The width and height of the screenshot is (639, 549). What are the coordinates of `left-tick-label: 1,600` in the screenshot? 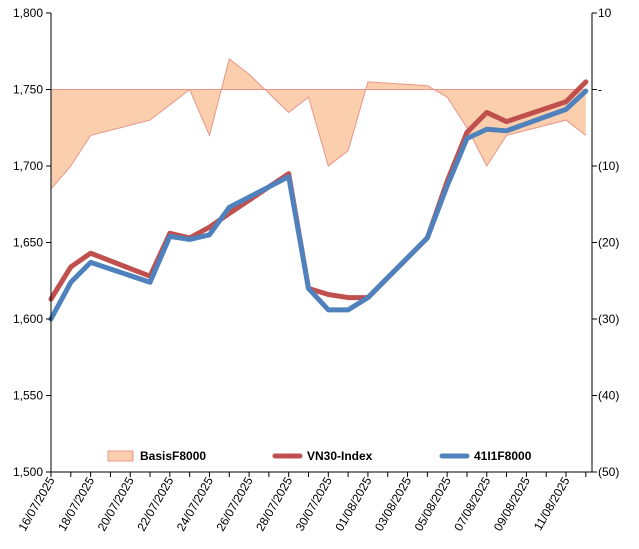 It's located at (28, 319).